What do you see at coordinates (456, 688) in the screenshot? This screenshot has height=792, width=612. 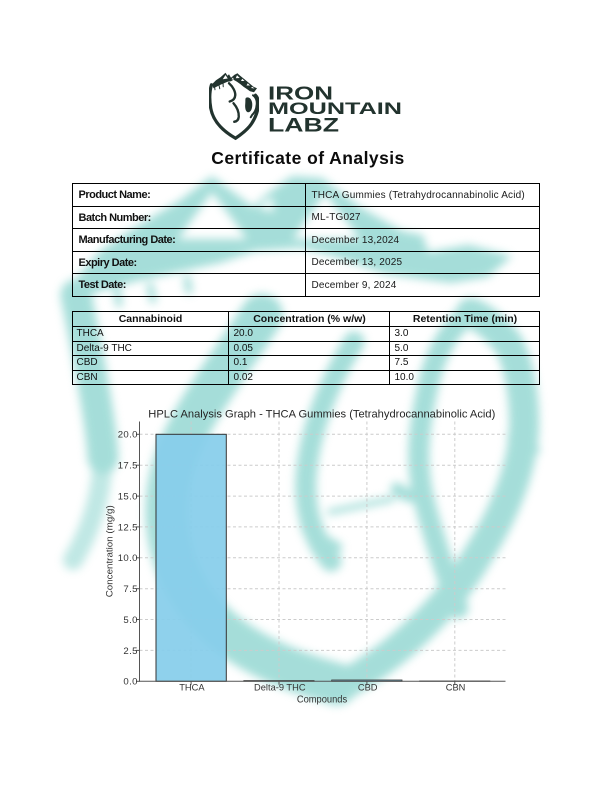 I see `svg-text: CBN` at bounding box center [456, 688].